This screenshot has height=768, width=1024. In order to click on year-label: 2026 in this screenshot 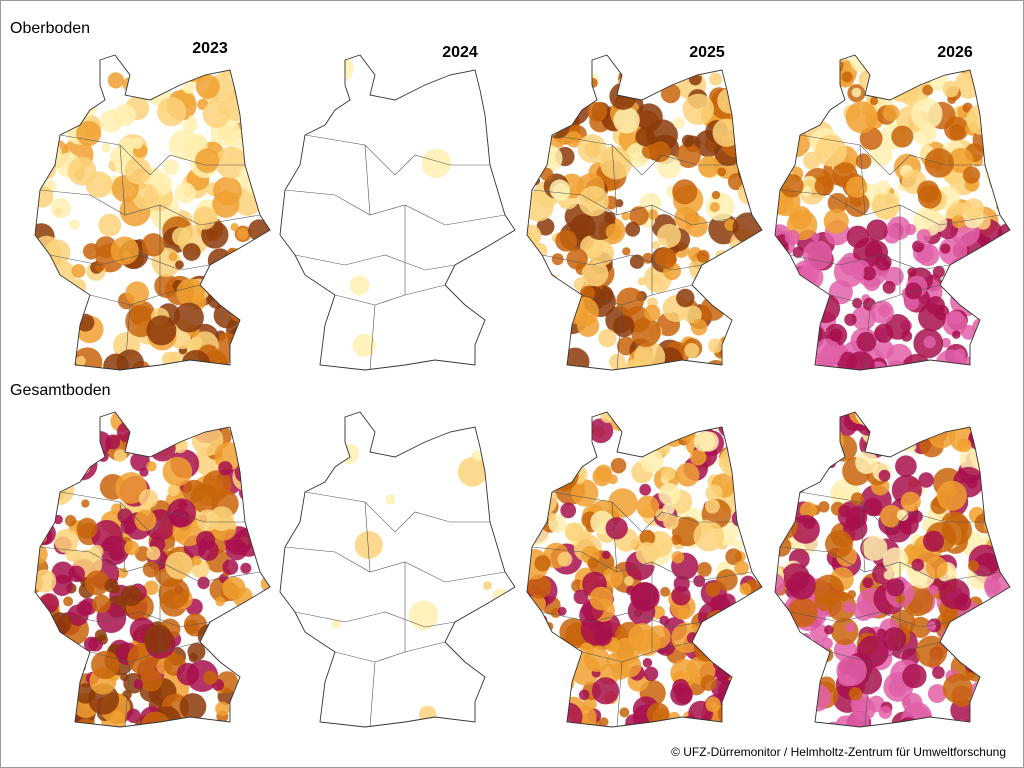, I will do `click(955, 52)`.